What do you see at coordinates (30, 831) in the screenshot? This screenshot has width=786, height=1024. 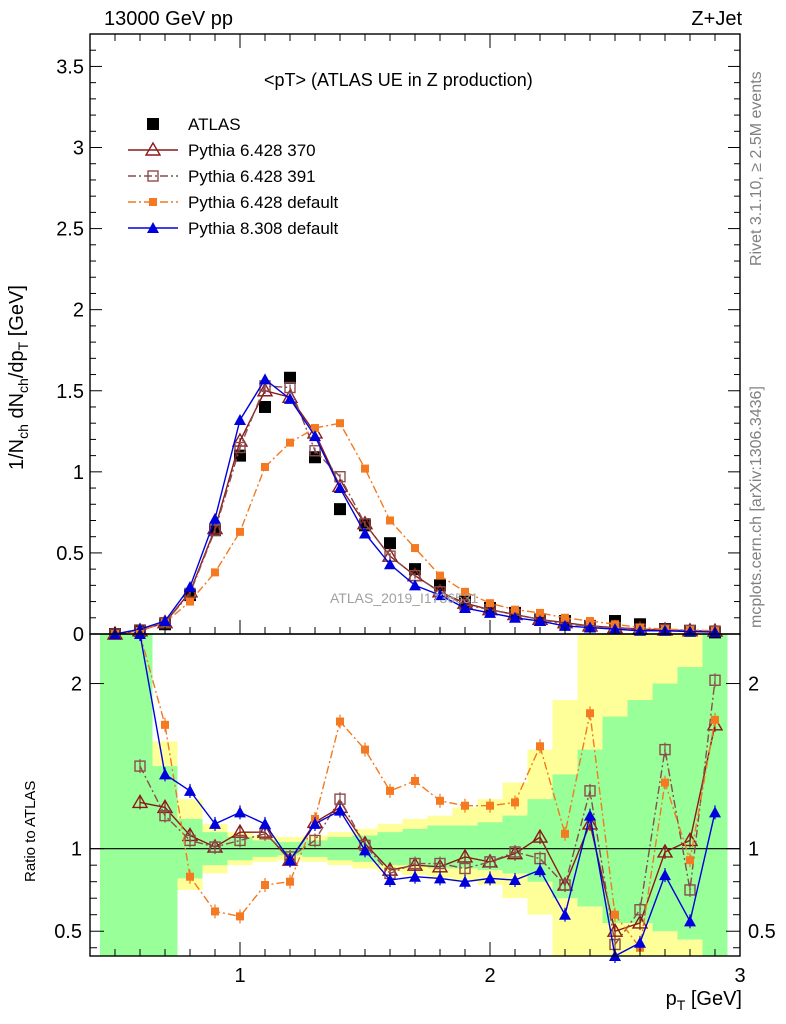 I see `ratio-y-axis-label: Ratio to ATLAS` at bounding box center [30, 831].